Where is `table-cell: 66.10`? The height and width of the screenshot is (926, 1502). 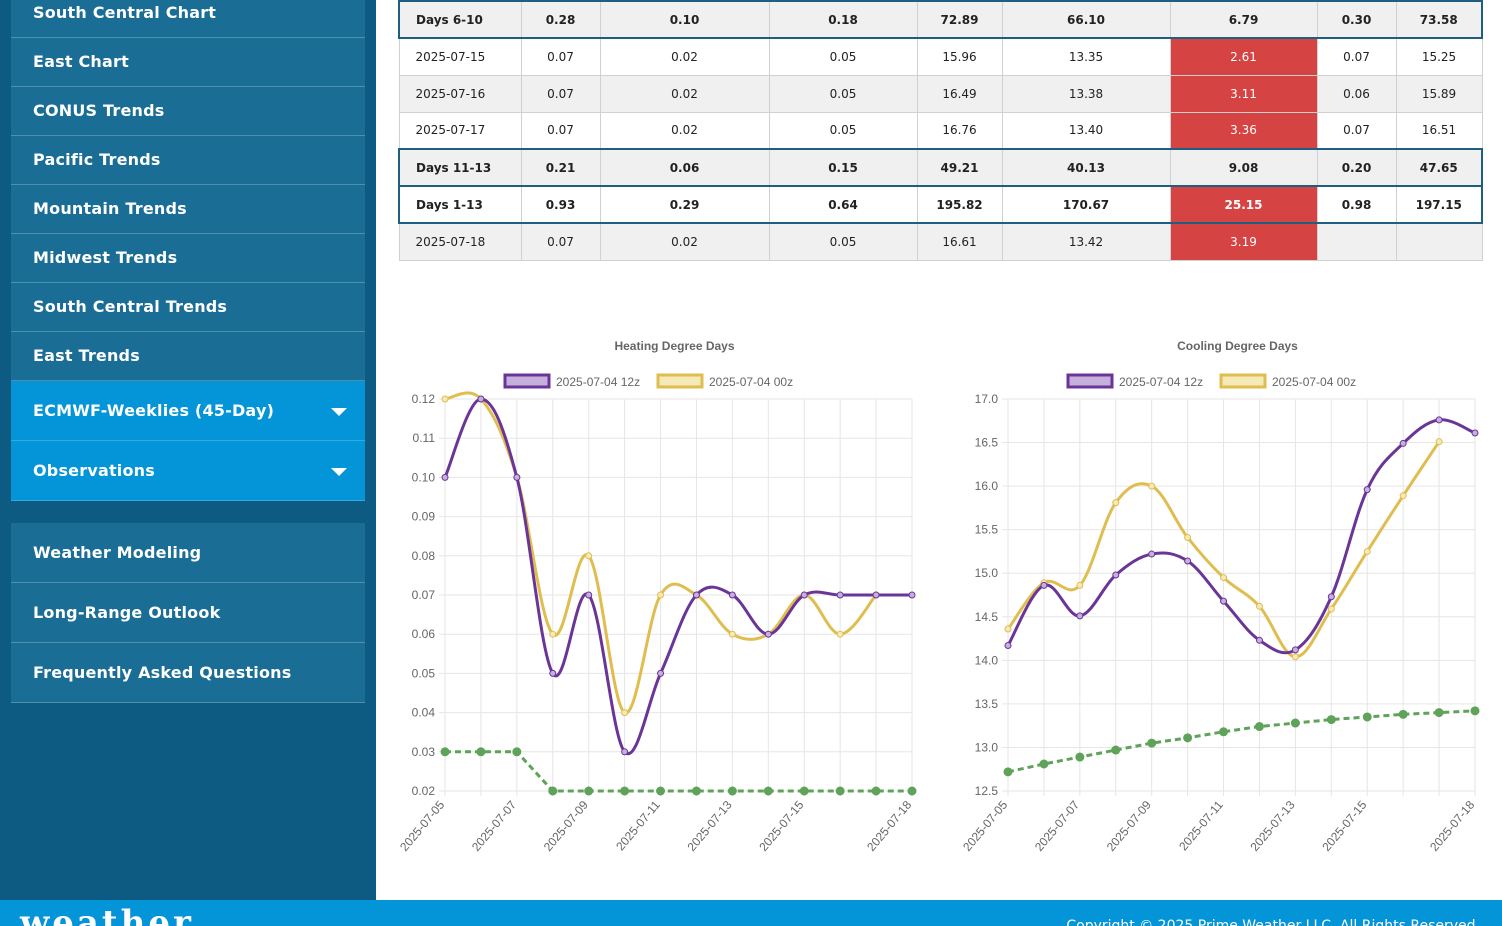
table-cell: 66.10 is located at coordinates (1086, 19).